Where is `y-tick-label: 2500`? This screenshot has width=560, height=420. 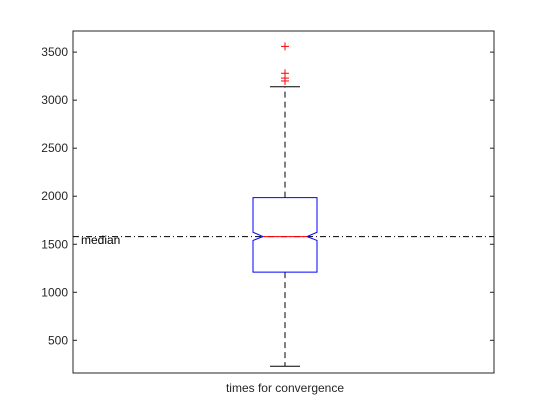 y-tick-label: 2500 is located at coordinates (54, 148).